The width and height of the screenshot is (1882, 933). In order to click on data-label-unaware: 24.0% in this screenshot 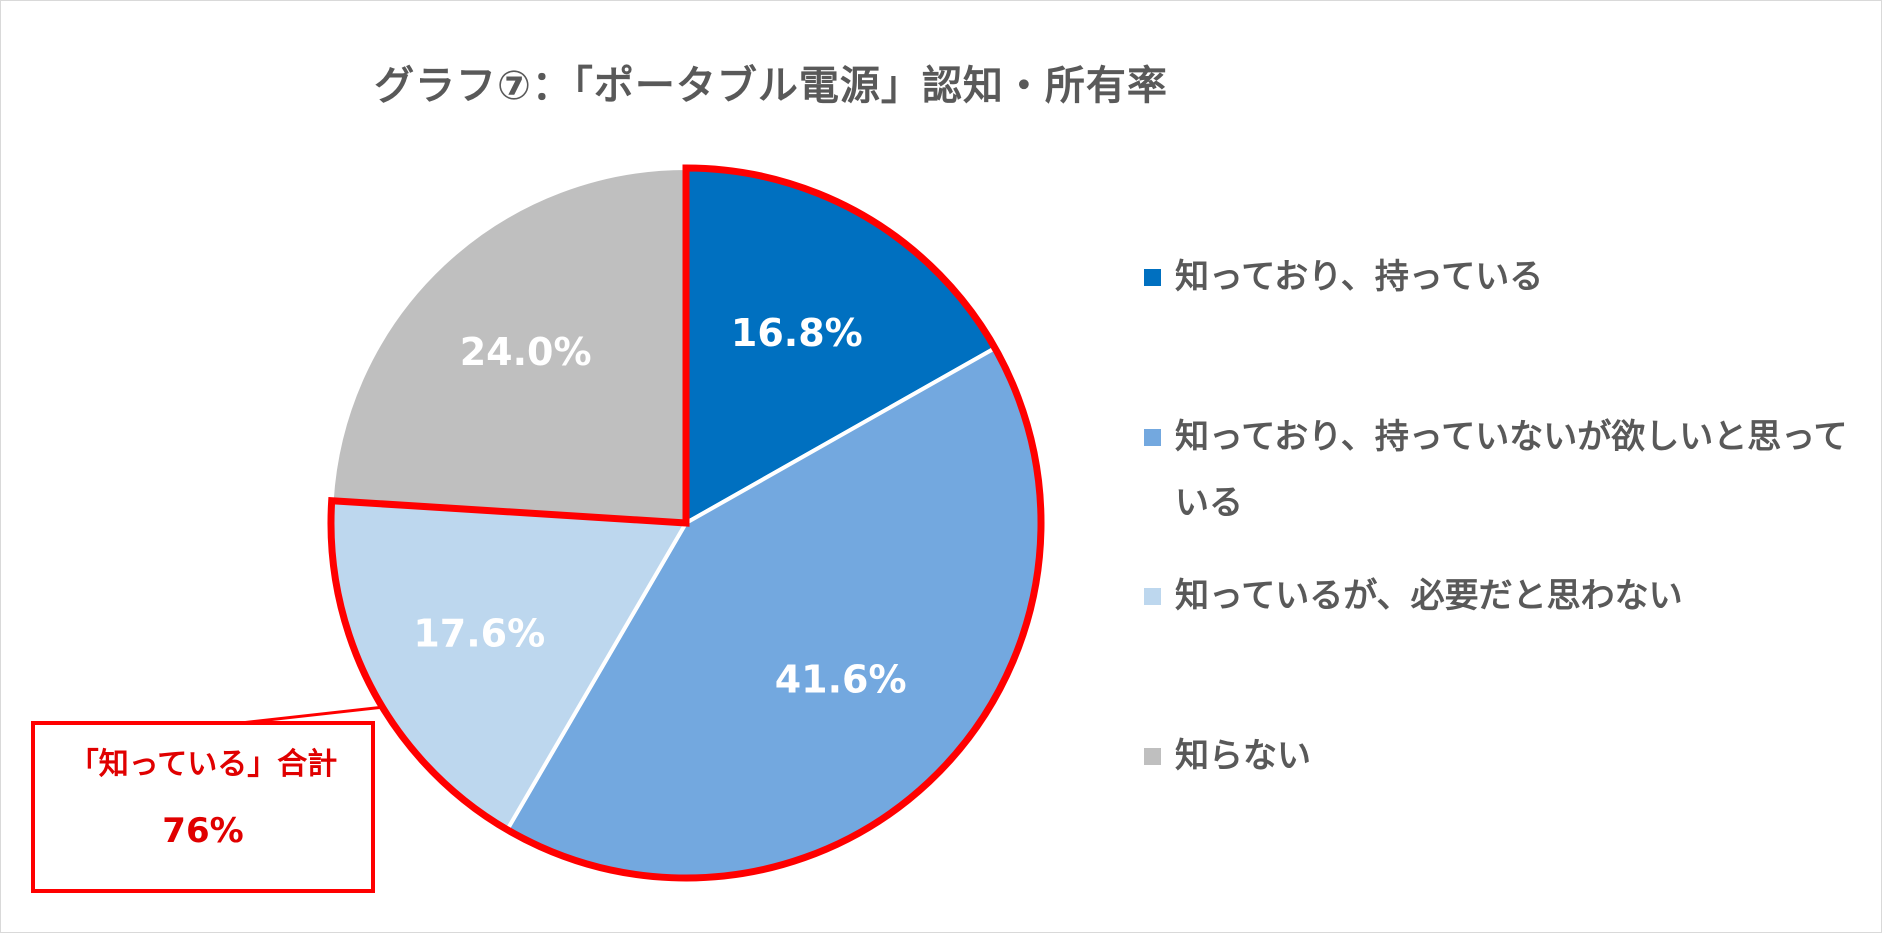, I will do `click(526, 352)`.